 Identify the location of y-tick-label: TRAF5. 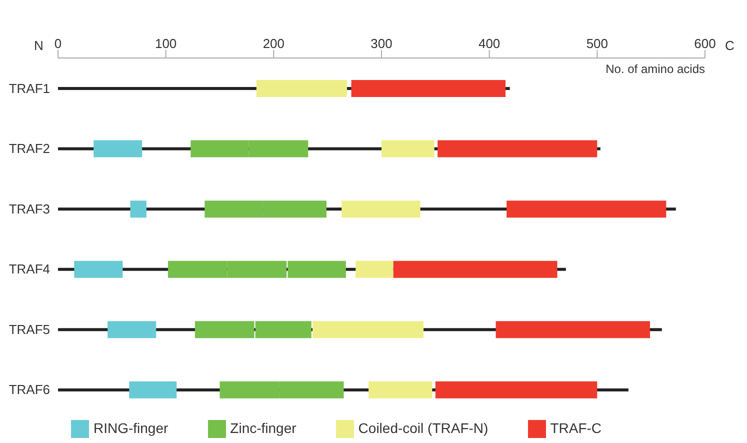
(29, 329).